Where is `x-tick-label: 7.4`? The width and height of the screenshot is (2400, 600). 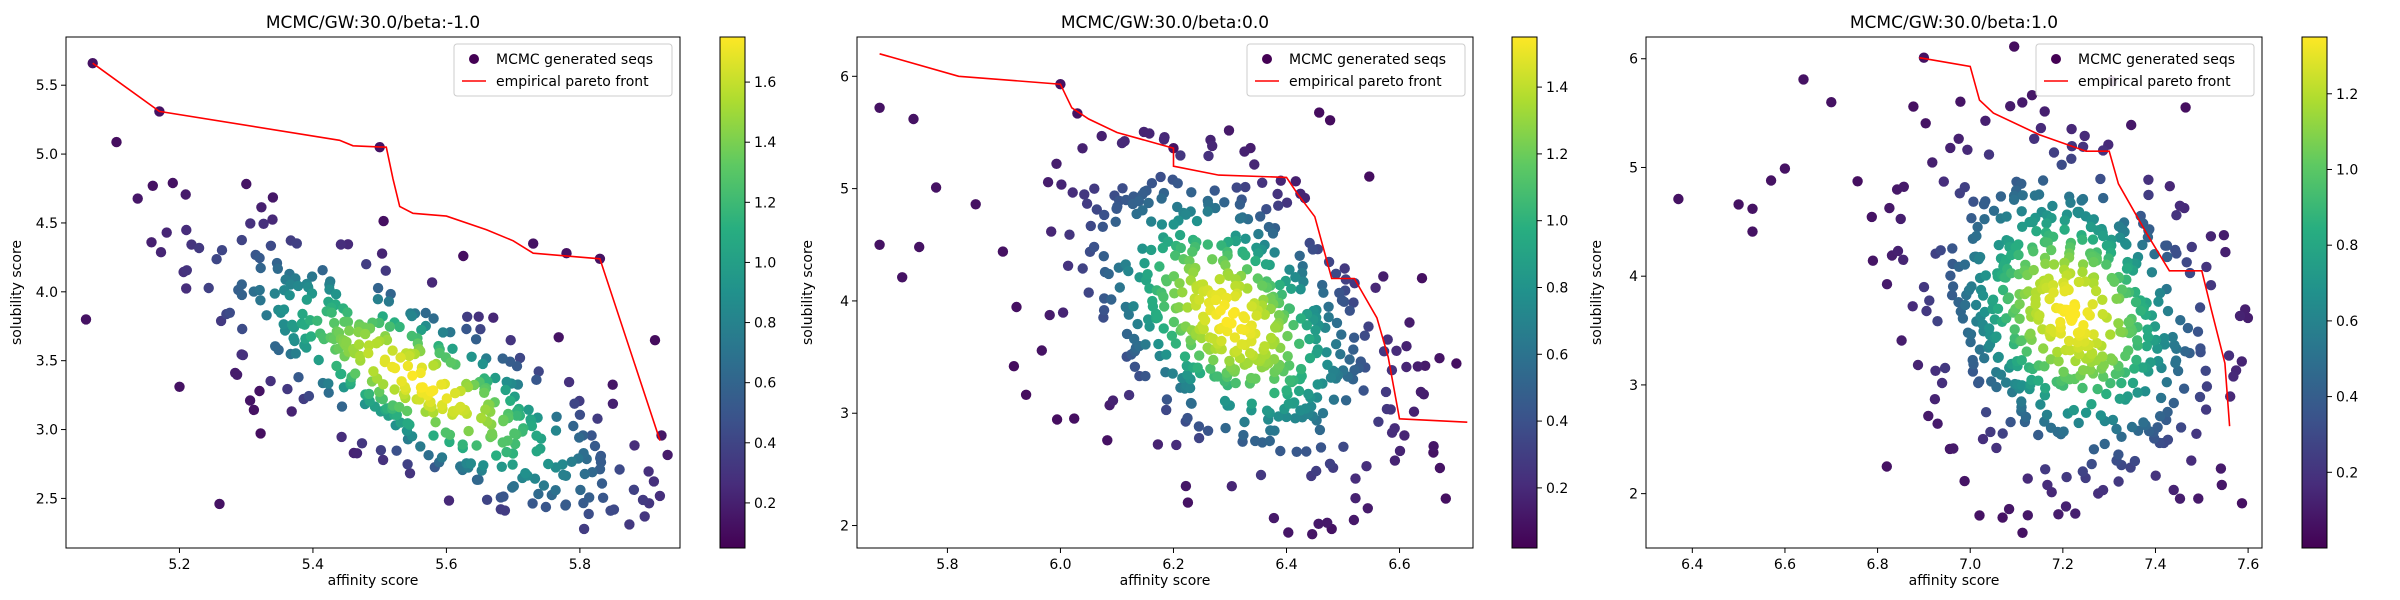 x-tick-label: 7.4 is located at coordinates (2155, 565).